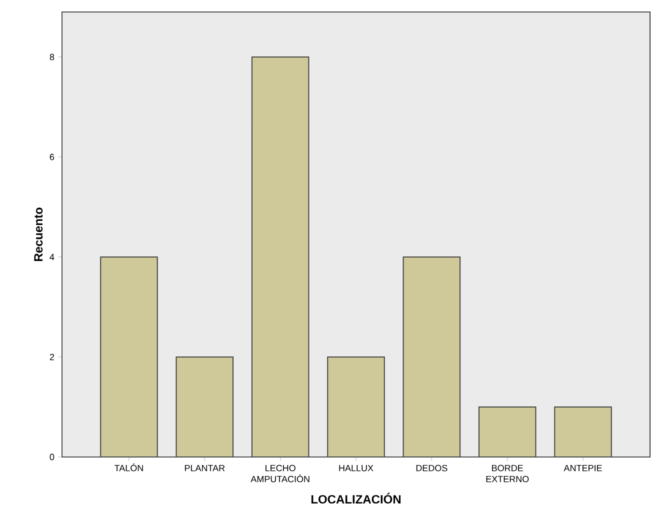  Describe the element at coordinates (38, 235) in the screenshot. I see `y-axis-title: Recuento` at that location.